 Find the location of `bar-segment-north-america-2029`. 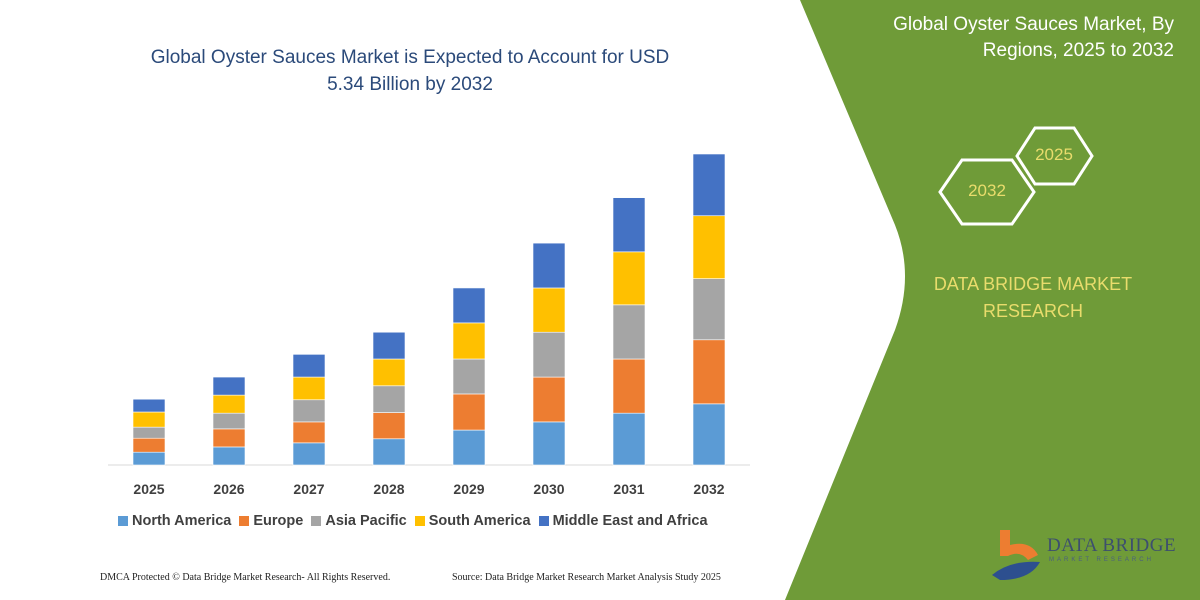

bar-segment-north-america-2029 is located at coordinates (469, 447).